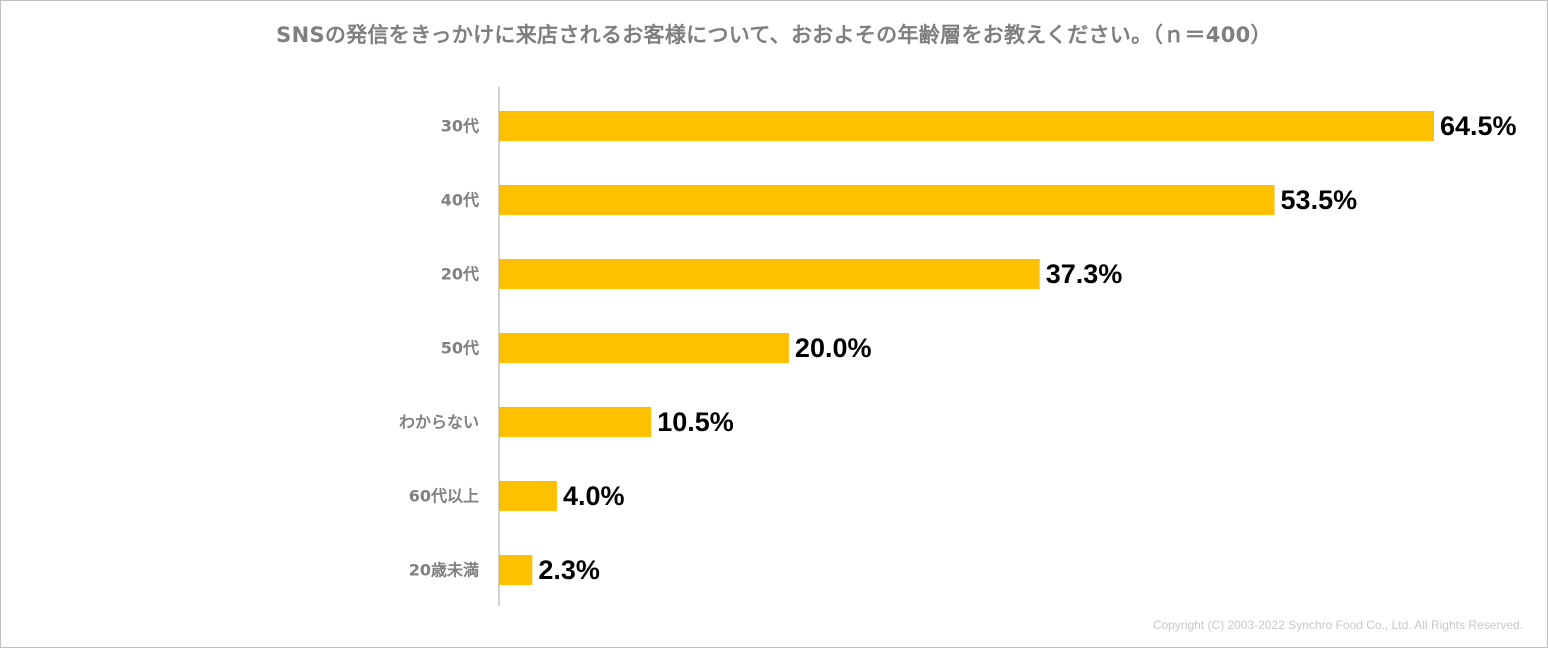  Describe the element at coordinates (1319, 200) in the screenshot. I see `value-label: 53.5%` at that location.